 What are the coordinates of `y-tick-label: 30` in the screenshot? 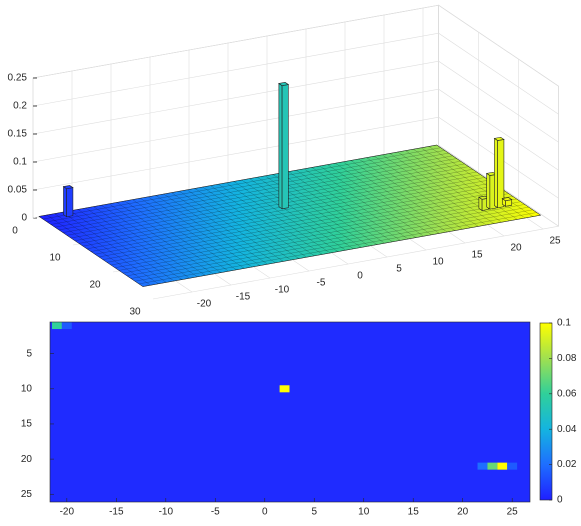 It's located at (135, 312).